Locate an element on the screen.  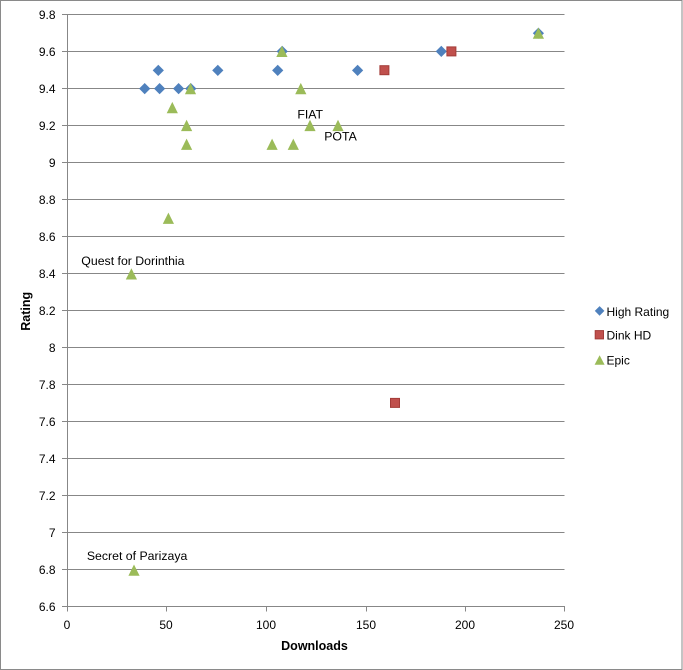
svg-text: Secret of Parizaya is located at coordinates (137, 556).